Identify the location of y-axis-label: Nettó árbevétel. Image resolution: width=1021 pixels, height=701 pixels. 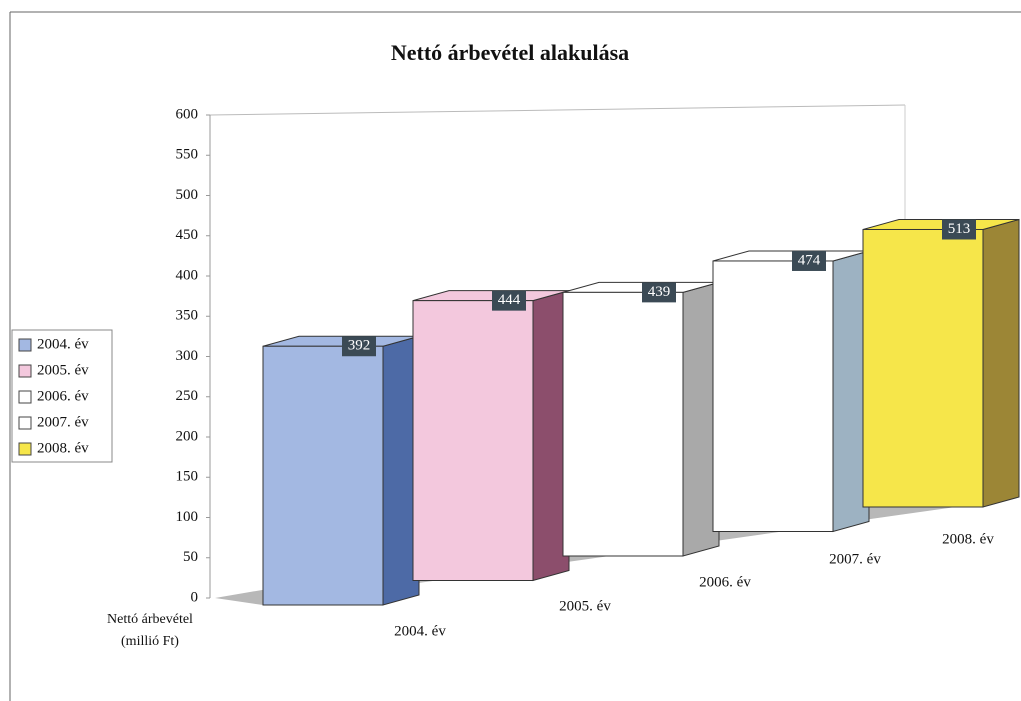
(150, 619).